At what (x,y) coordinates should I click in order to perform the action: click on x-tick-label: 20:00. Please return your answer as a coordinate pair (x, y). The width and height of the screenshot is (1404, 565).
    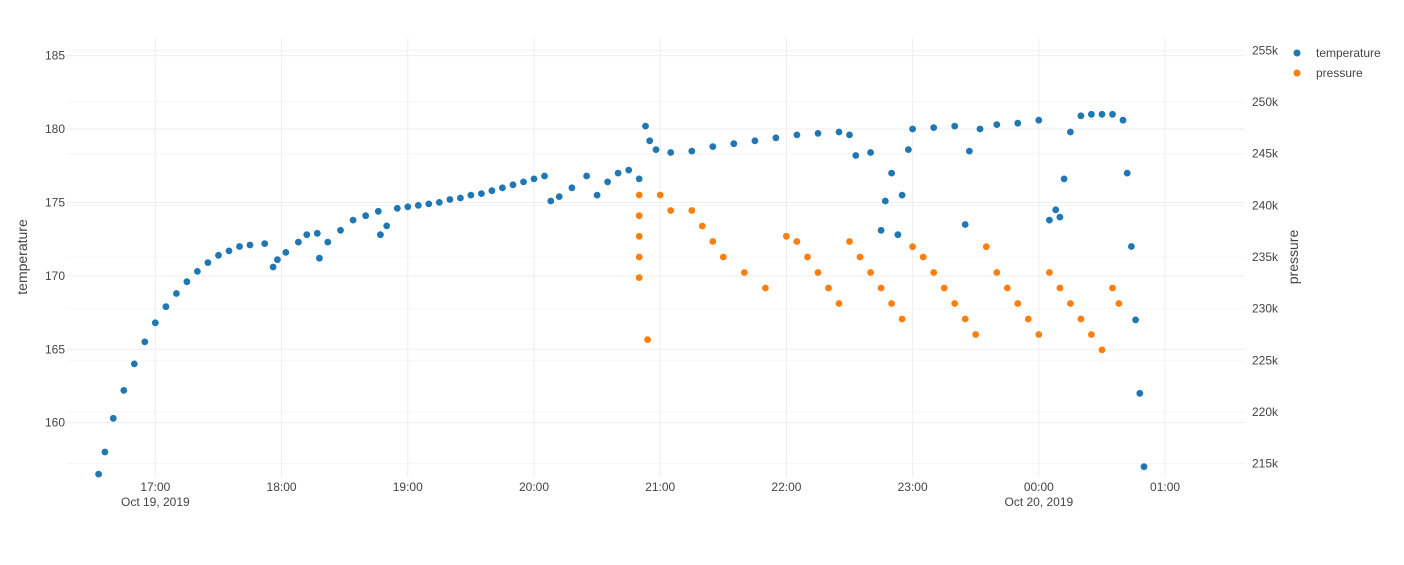
    Looking at the image, I should click on (534, 487).